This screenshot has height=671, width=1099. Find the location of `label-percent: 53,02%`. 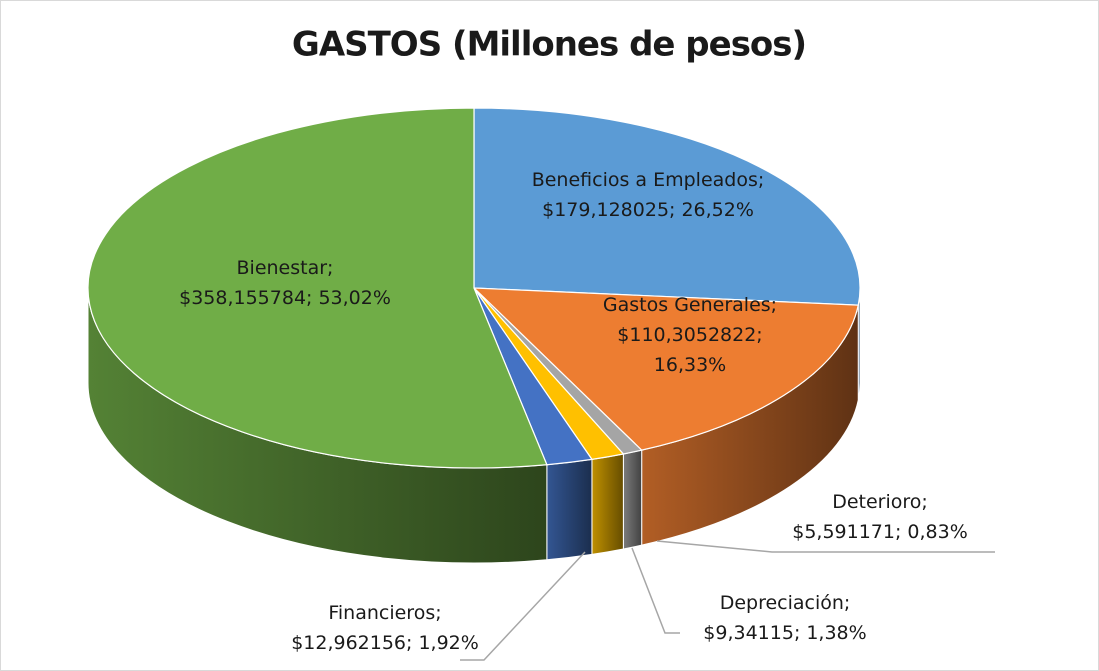

label-percent: 53,02% is located at coordinates (354, 298).